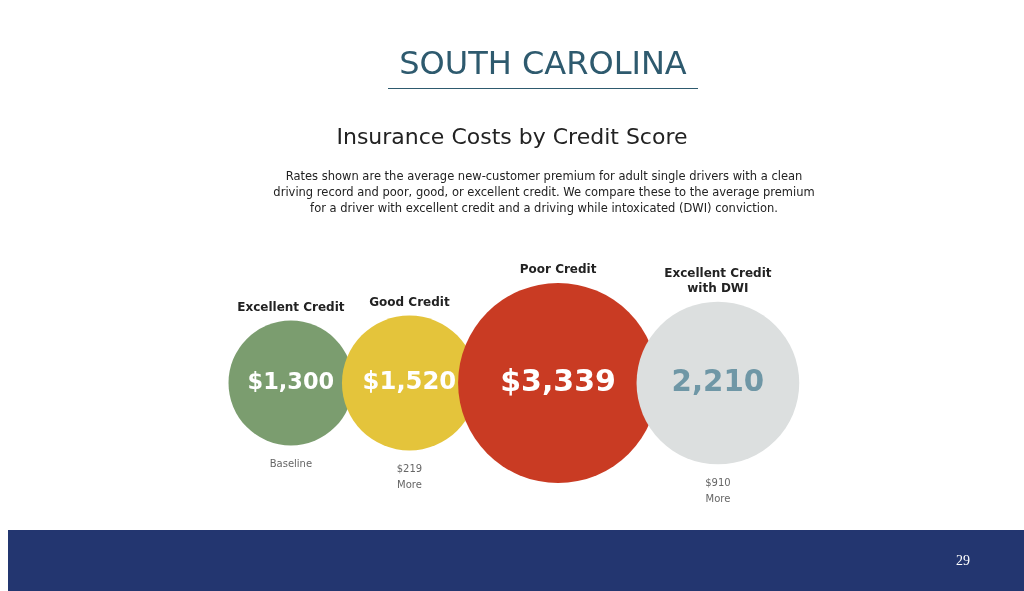  Describe the element at coordinates (291, 380) in the screenshot. I see `data-label: $1,300` at that location.